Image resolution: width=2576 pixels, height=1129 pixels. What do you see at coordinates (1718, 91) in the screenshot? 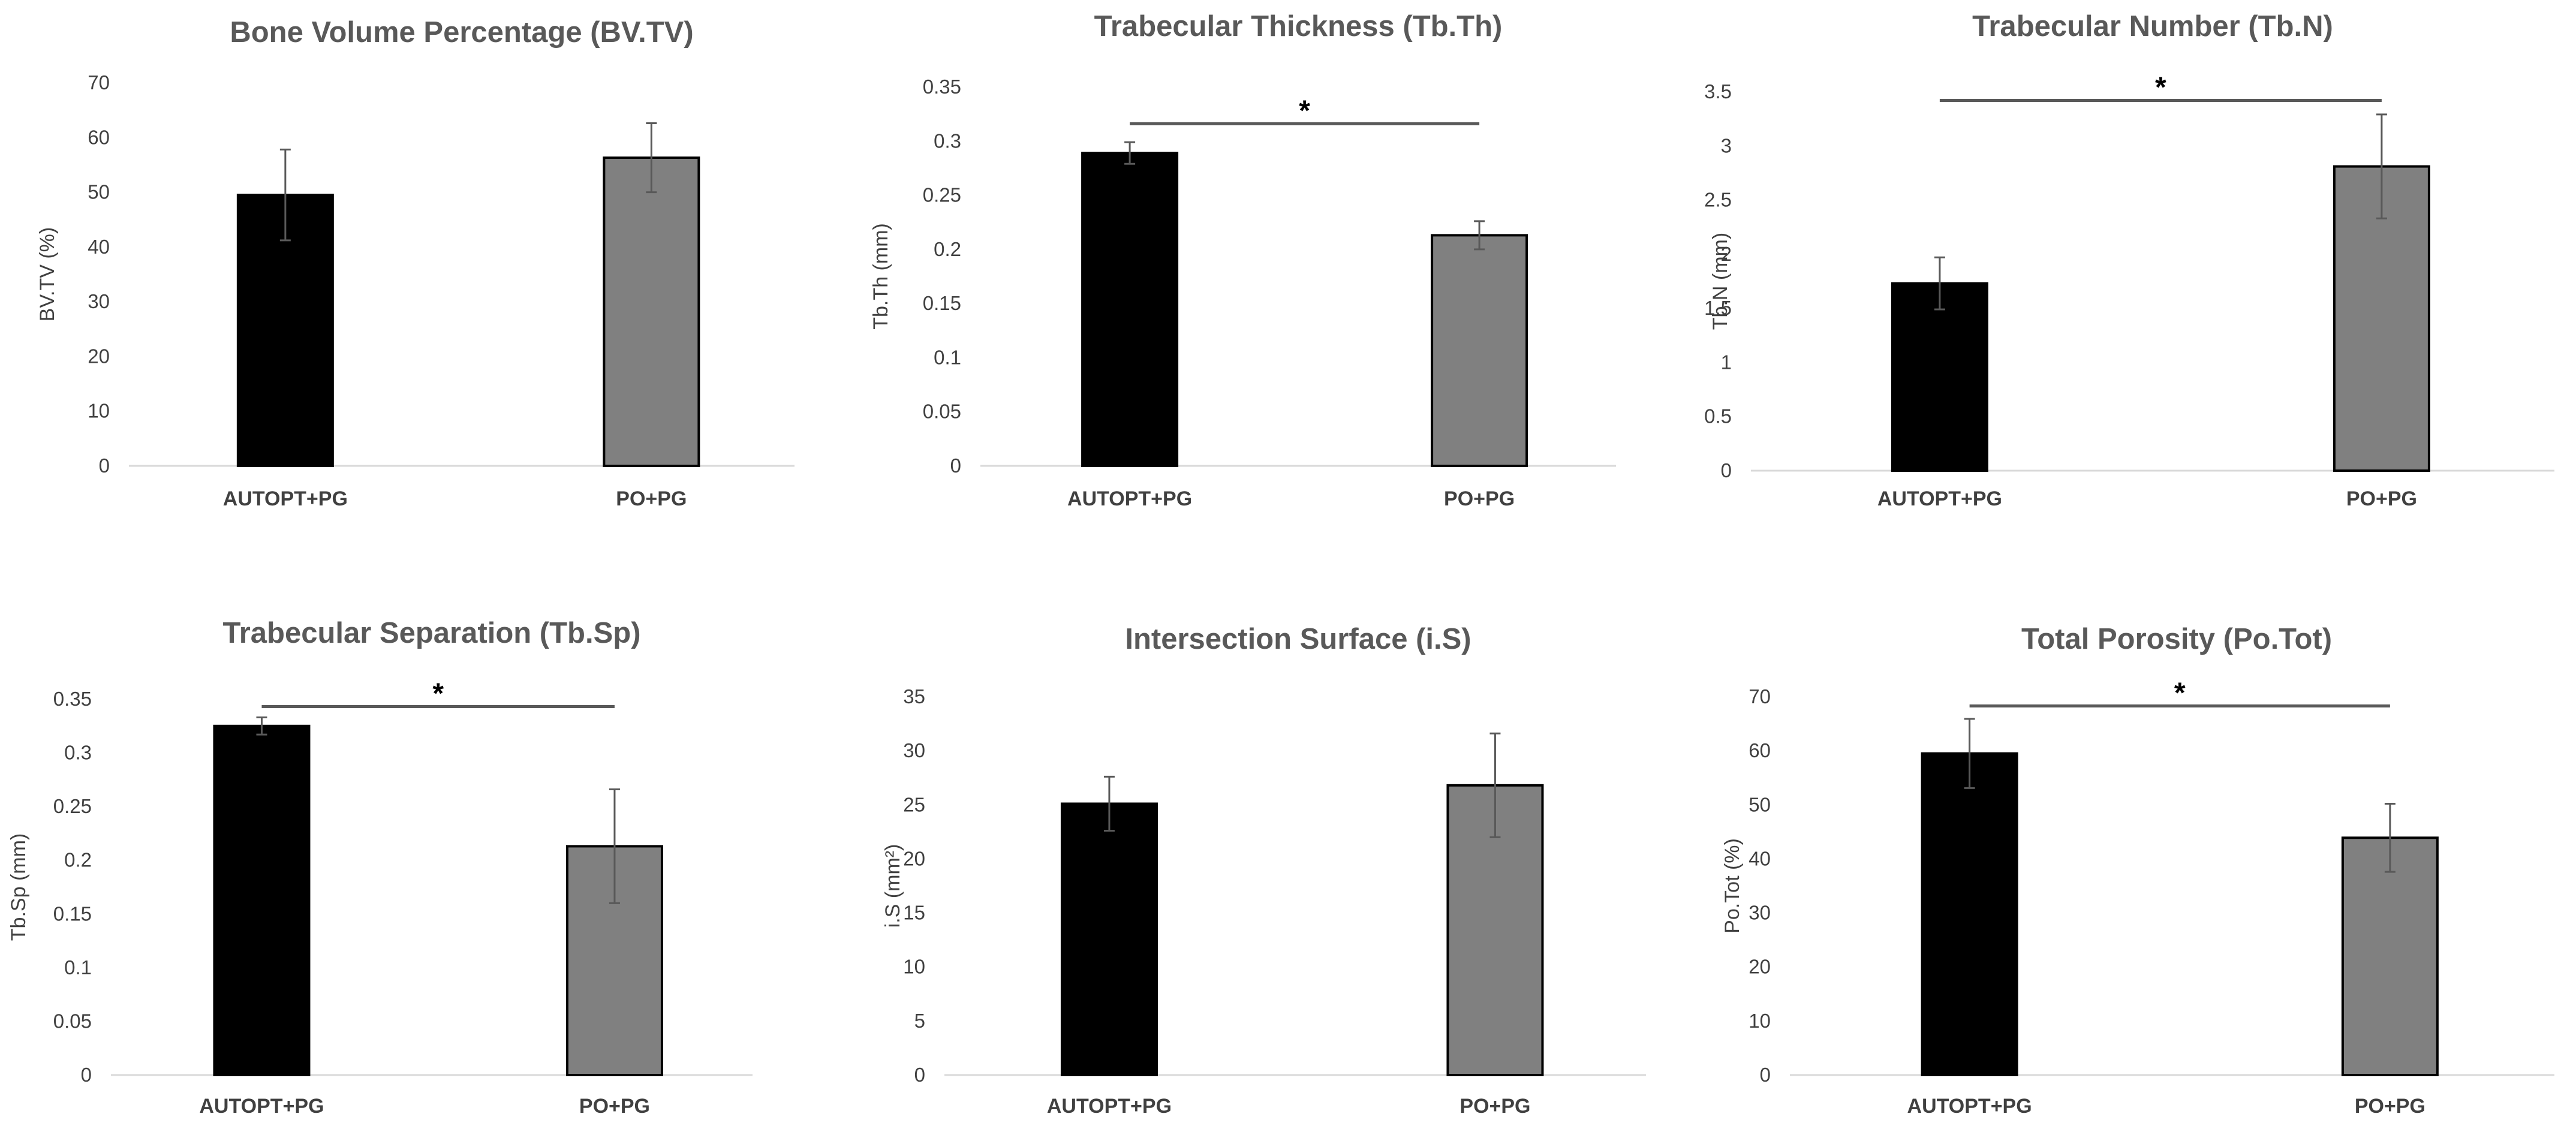
I see `y-tick-label: 3.5` at bounding box center [1718, 91].